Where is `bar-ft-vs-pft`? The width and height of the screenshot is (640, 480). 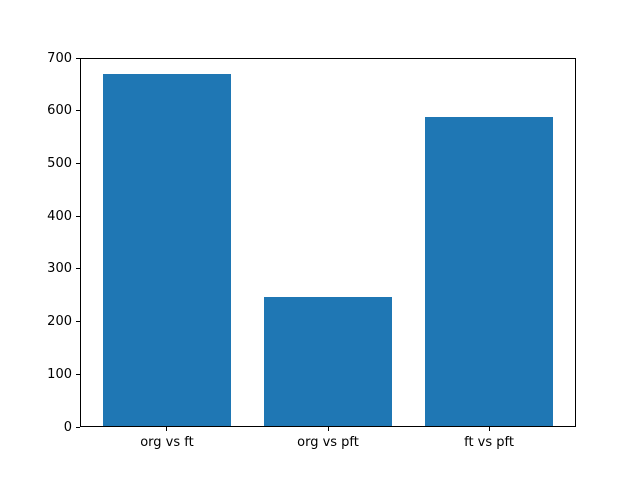 bar-ft-vs-pft is located at coordinates (489, 271).